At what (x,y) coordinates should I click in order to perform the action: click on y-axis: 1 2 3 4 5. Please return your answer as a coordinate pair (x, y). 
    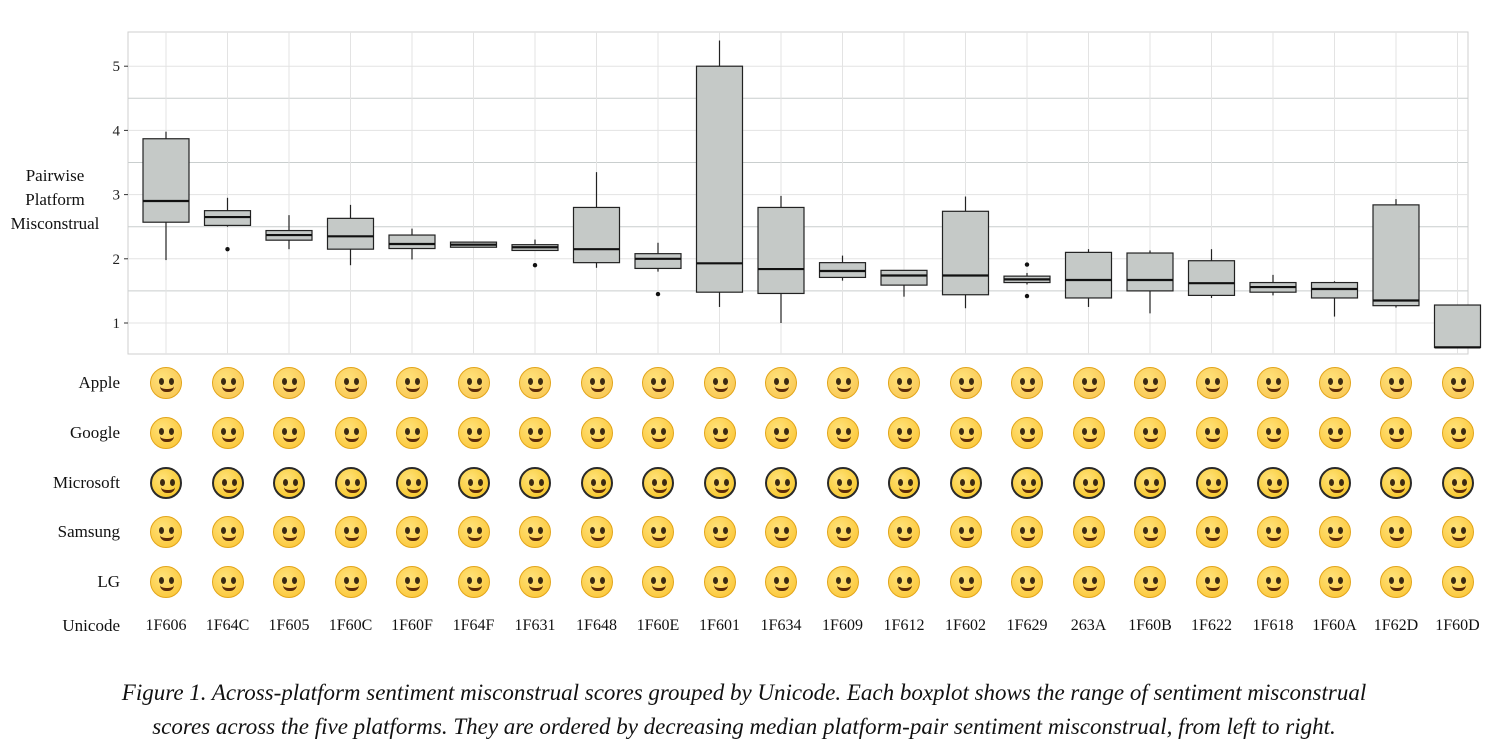
    Looking at the image, I should click on (120, 195).